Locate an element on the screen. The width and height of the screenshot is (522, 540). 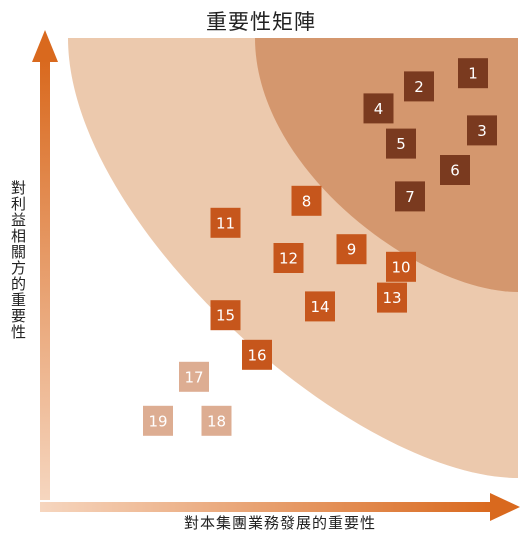
data-point-4: 4 is located at coordinates (378, 108).